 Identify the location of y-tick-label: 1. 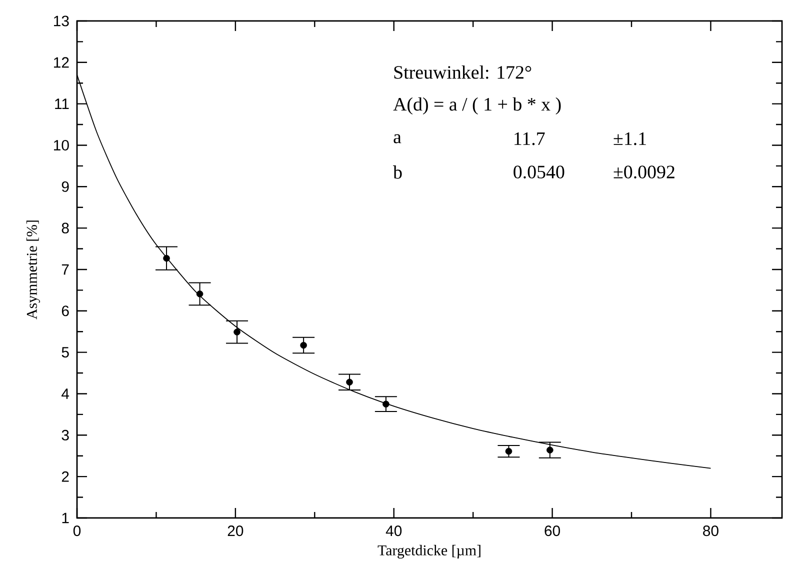
(65, 518).